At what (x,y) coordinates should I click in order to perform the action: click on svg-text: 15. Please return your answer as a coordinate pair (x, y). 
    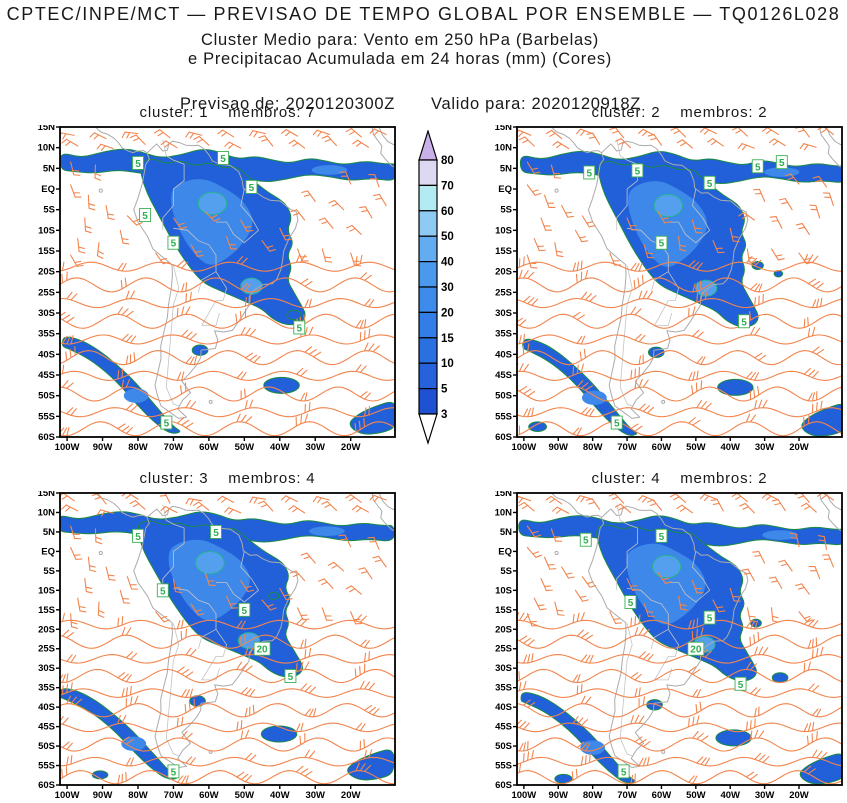
    Looking at the image, I should click on (447, 339).